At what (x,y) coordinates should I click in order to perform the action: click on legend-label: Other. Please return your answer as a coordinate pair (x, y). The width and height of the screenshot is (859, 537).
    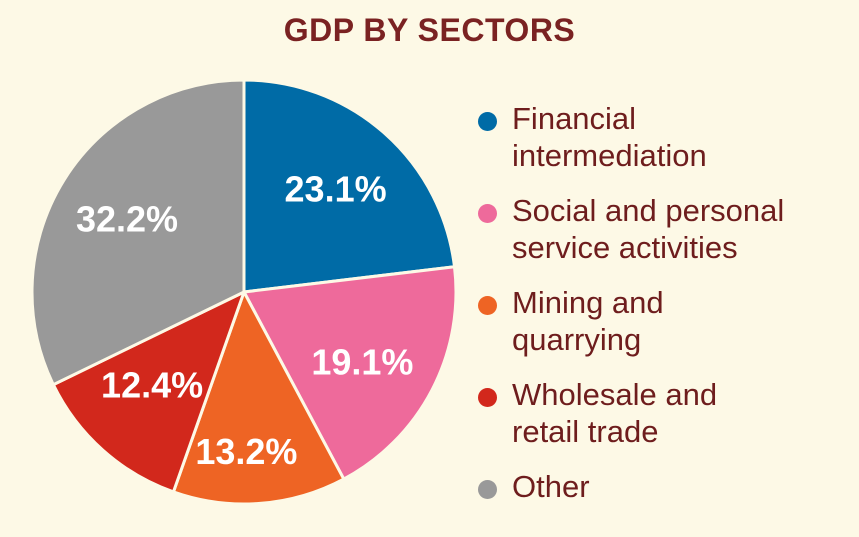
    Looking at the image, I should click on (551, 486).